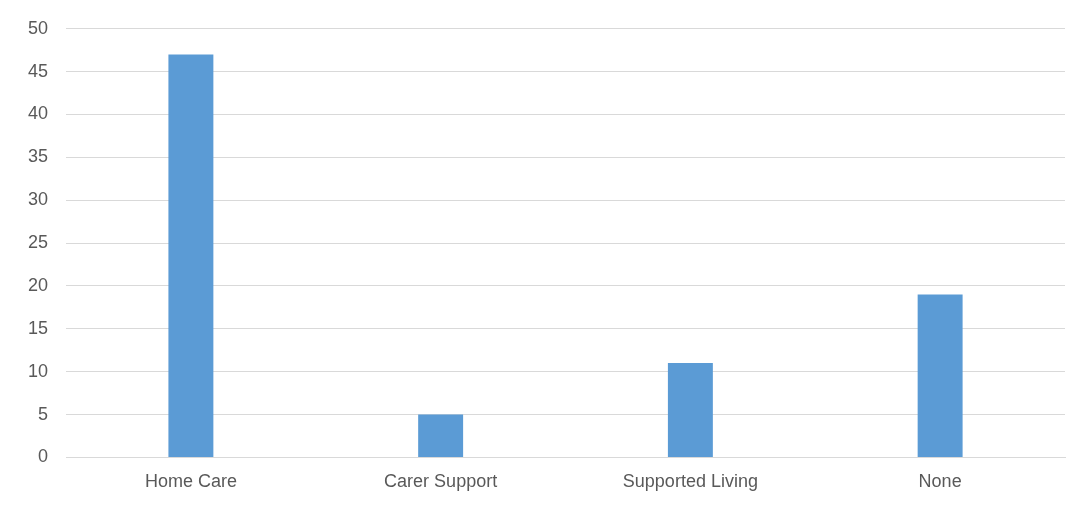 The image size is (1070, 507). Describe the element at coordinates (441, 481) in the screenshot. I see `x-tick-label: Carer Support` at that location.